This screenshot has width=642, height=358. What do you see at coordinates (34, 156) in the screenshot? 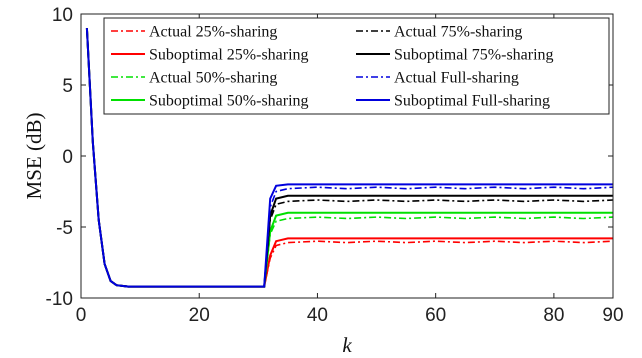
I see `y-axis-label: MSE (dB)` at bounding box center [34, 156].